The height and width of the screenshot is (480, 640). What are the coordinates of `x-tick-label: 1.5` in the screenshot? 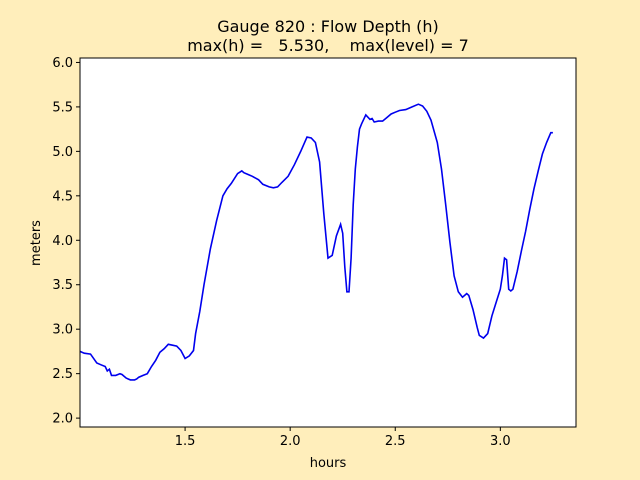 It's located at (185, 441).